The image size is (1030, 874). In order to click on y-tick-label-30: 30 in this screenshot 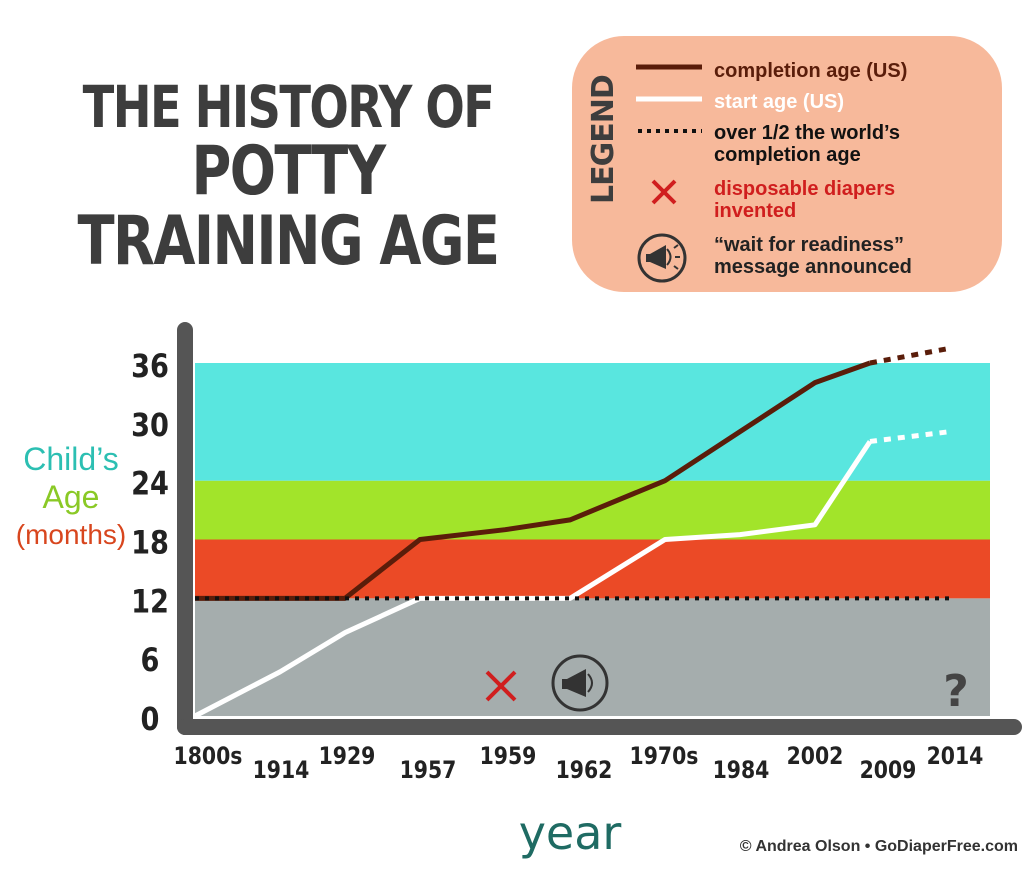, I will do `click(150, 426)`.